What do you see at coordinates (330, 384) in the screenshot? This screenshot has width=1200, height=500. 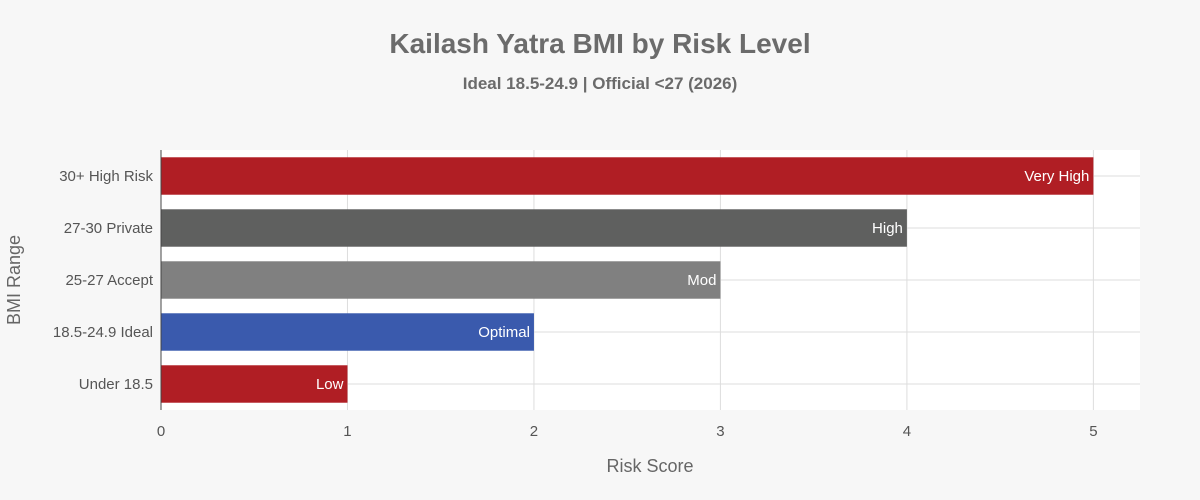 I see `bar-data-label: Low` at bounding box center [330, 384].